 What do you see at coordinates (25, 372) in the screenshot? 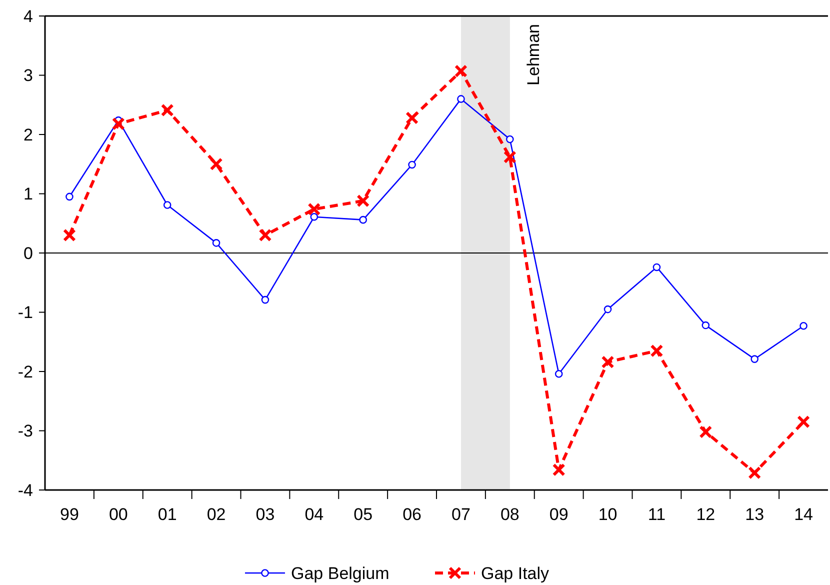
I see `y-tick-label: -2` at bounding box center [25, 372].